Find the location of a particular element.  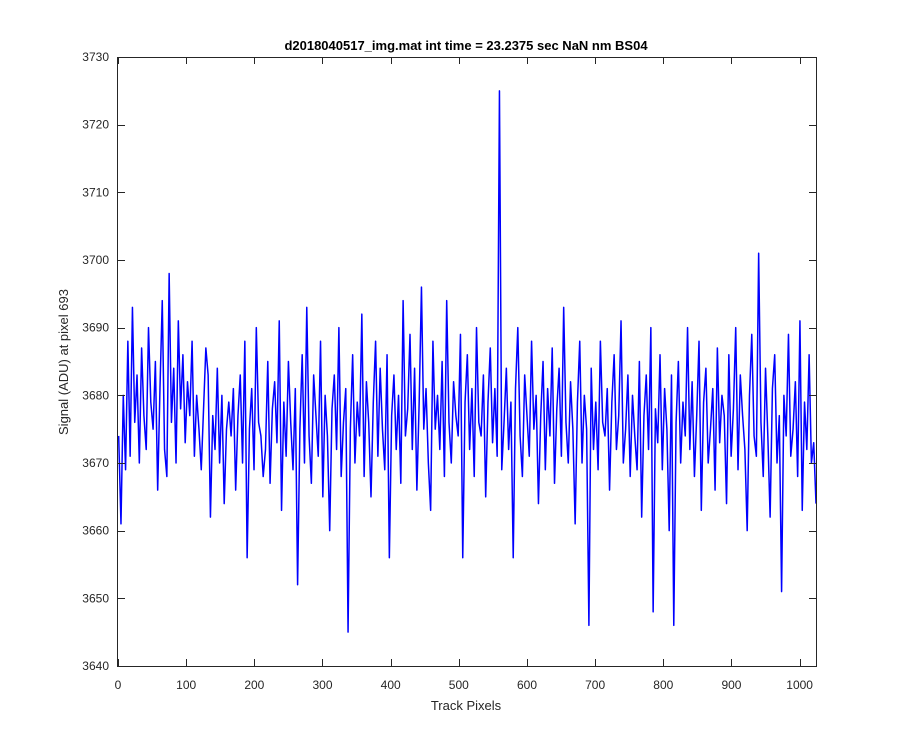

y-tick-label: 3730 is located at coordinates (95, 57).